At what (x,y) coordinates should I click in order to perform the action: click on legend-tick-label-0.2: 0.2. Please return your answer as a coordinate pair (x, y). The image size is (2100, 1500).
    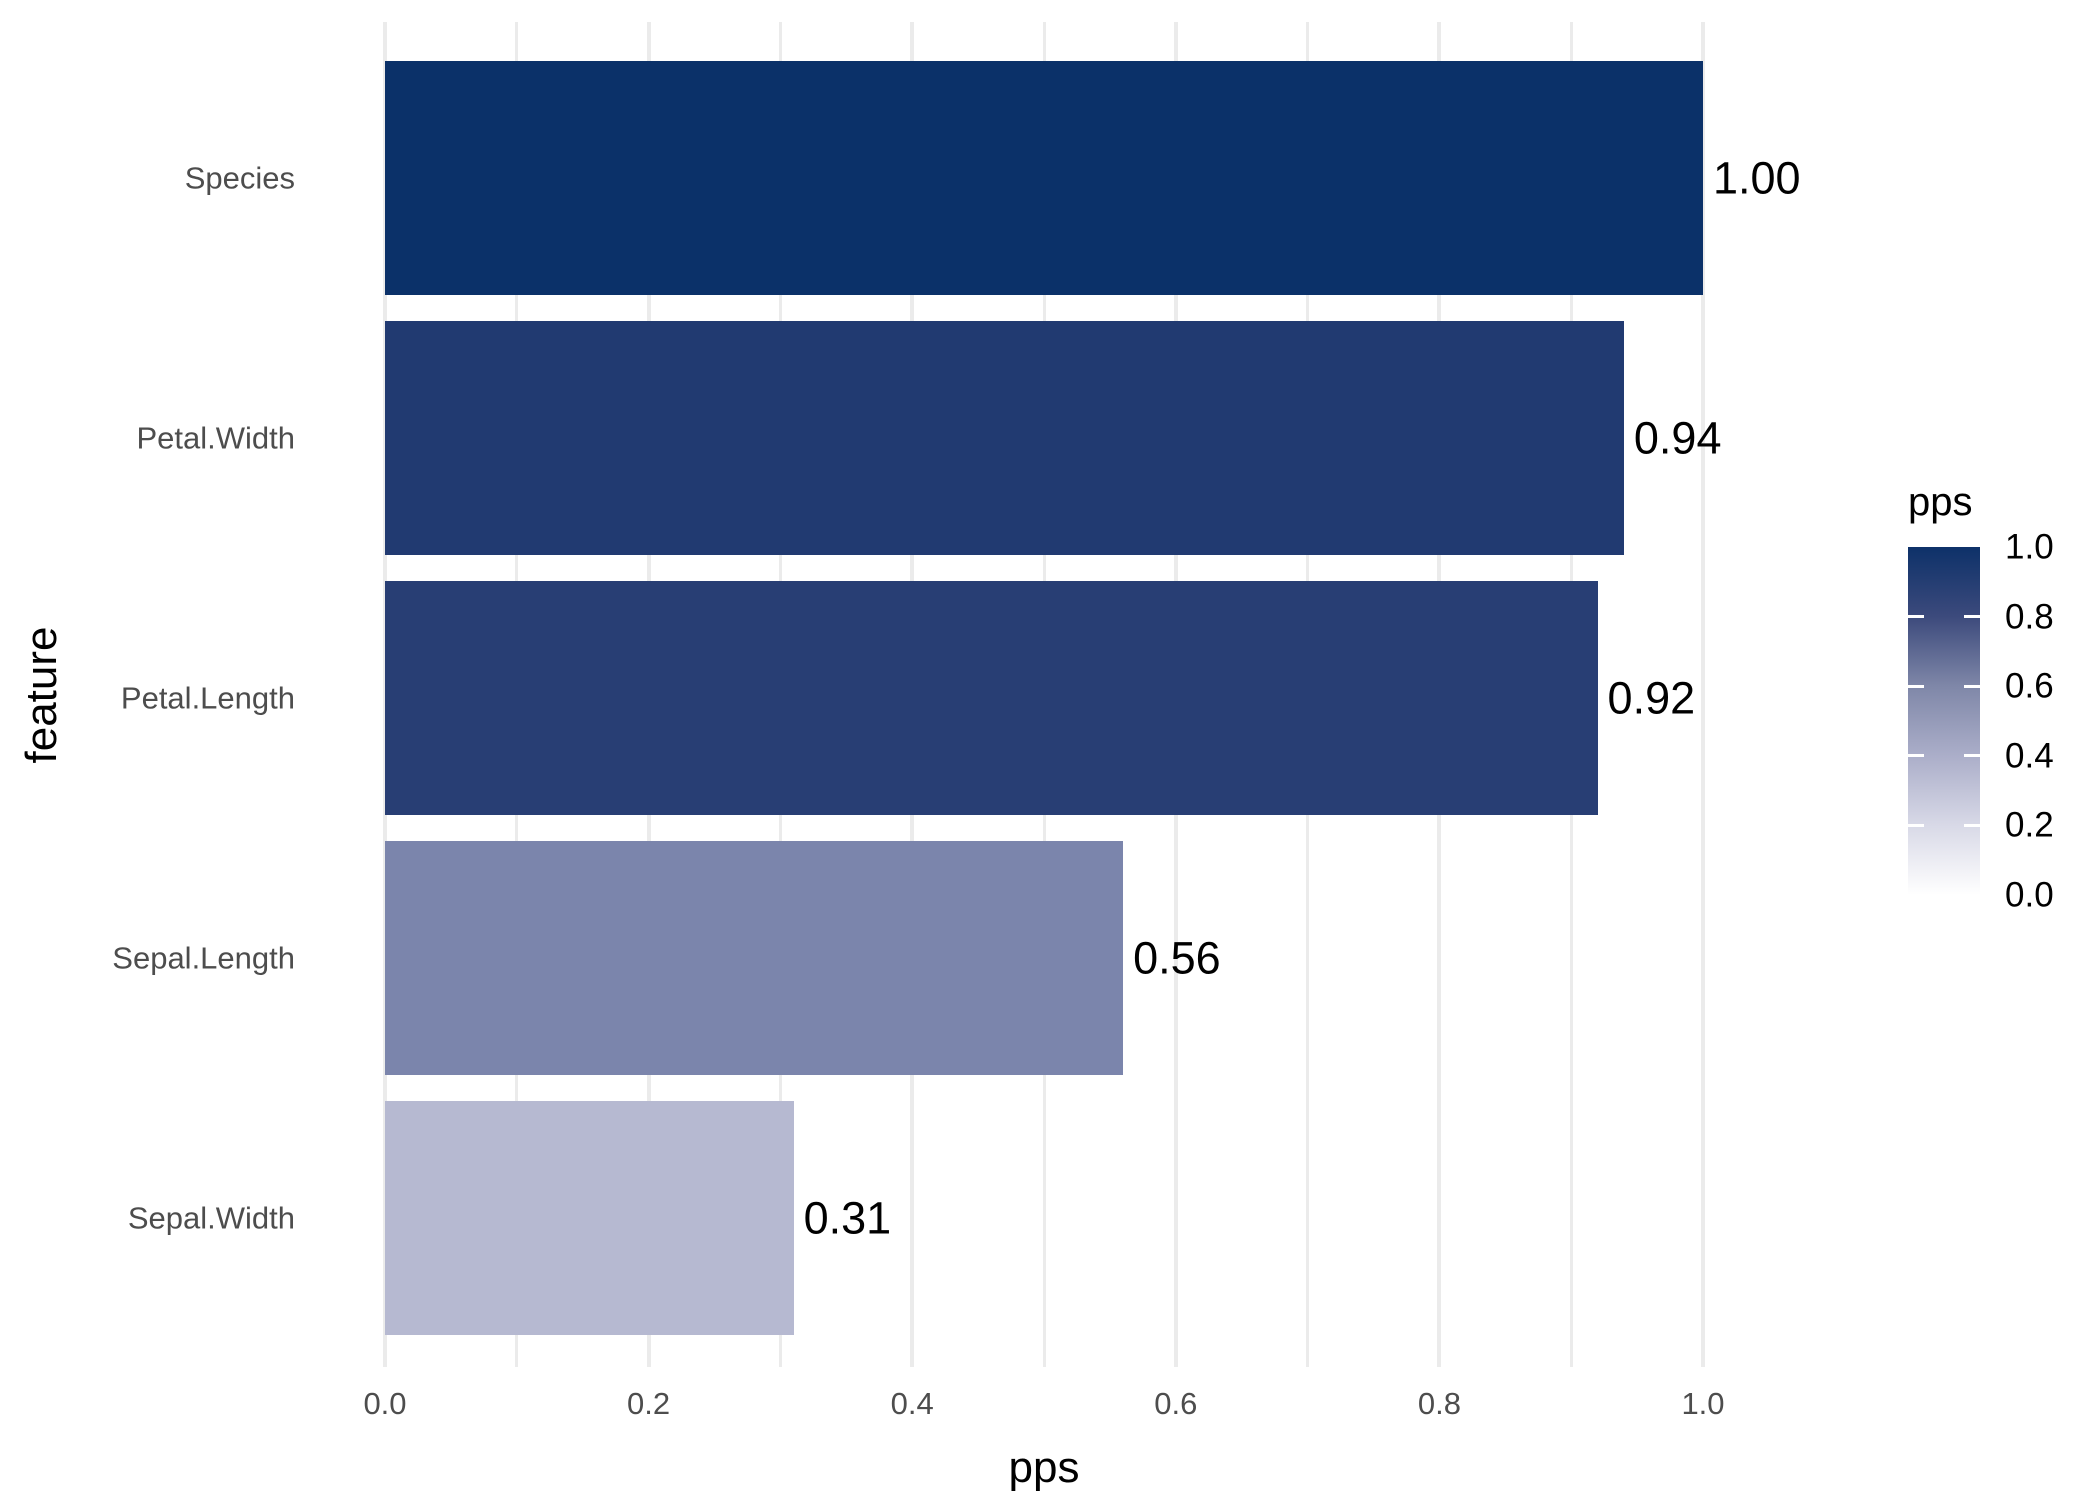
    Looking at the image, I should click on (2029, 825).